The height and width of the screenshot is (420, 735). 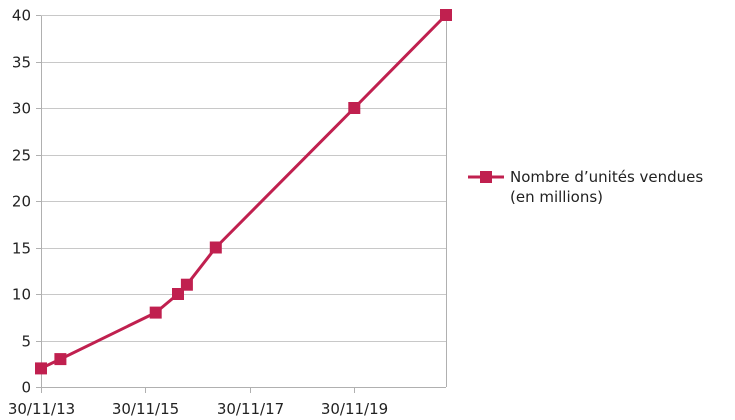 I want to click on legend-swatch, so click(x=486, y=177).